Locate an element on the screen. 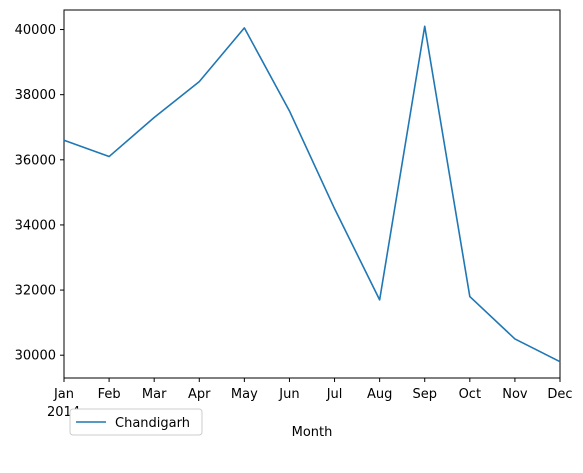  x-axis-ticks: Jan Feb Mar Apr May Jun Jul Aug Sep Oct Nov Dec is located at coordinates (313, 390).